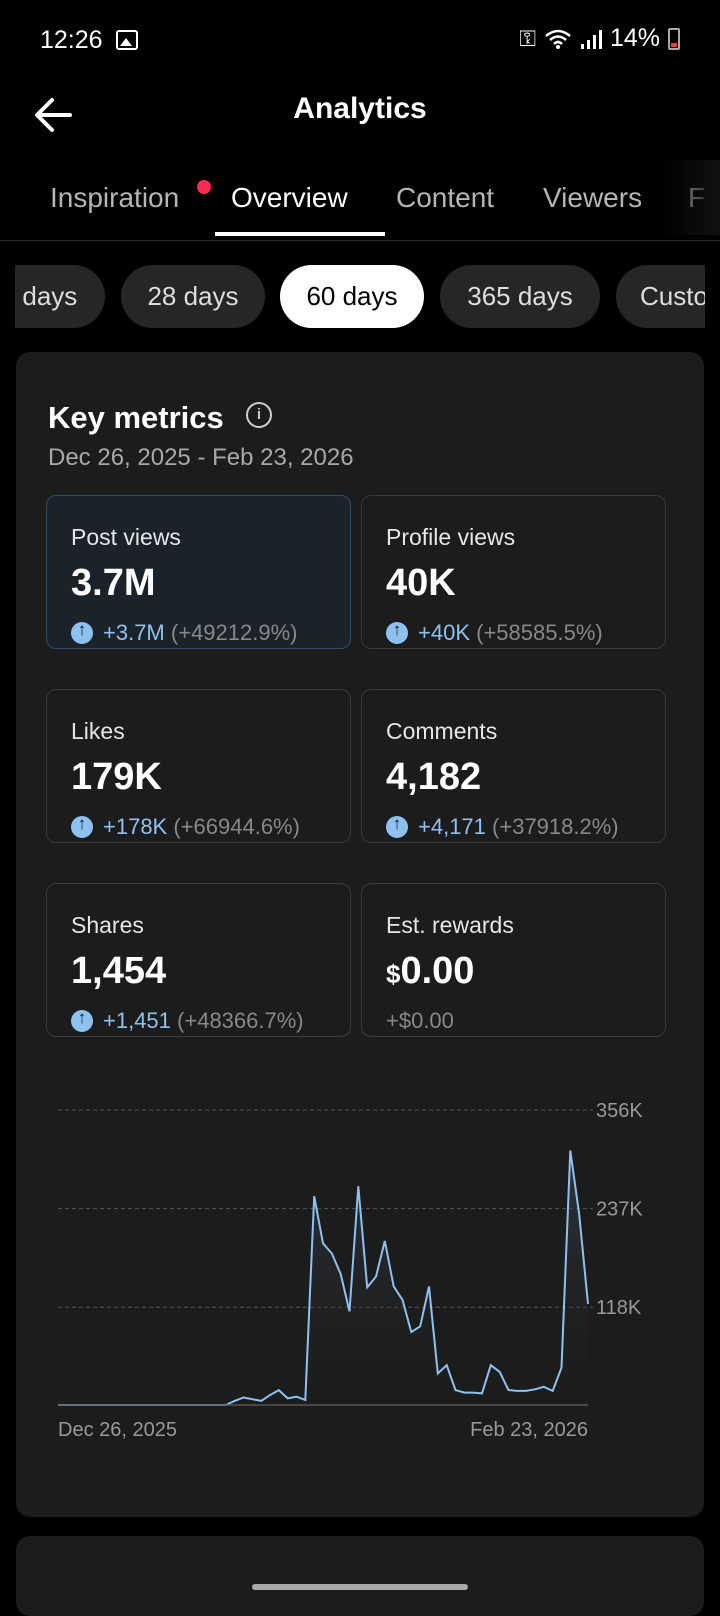 The height and width of the screenshot is (1616, 720). I want to click on metric-label: Post views, so click(126, 537).